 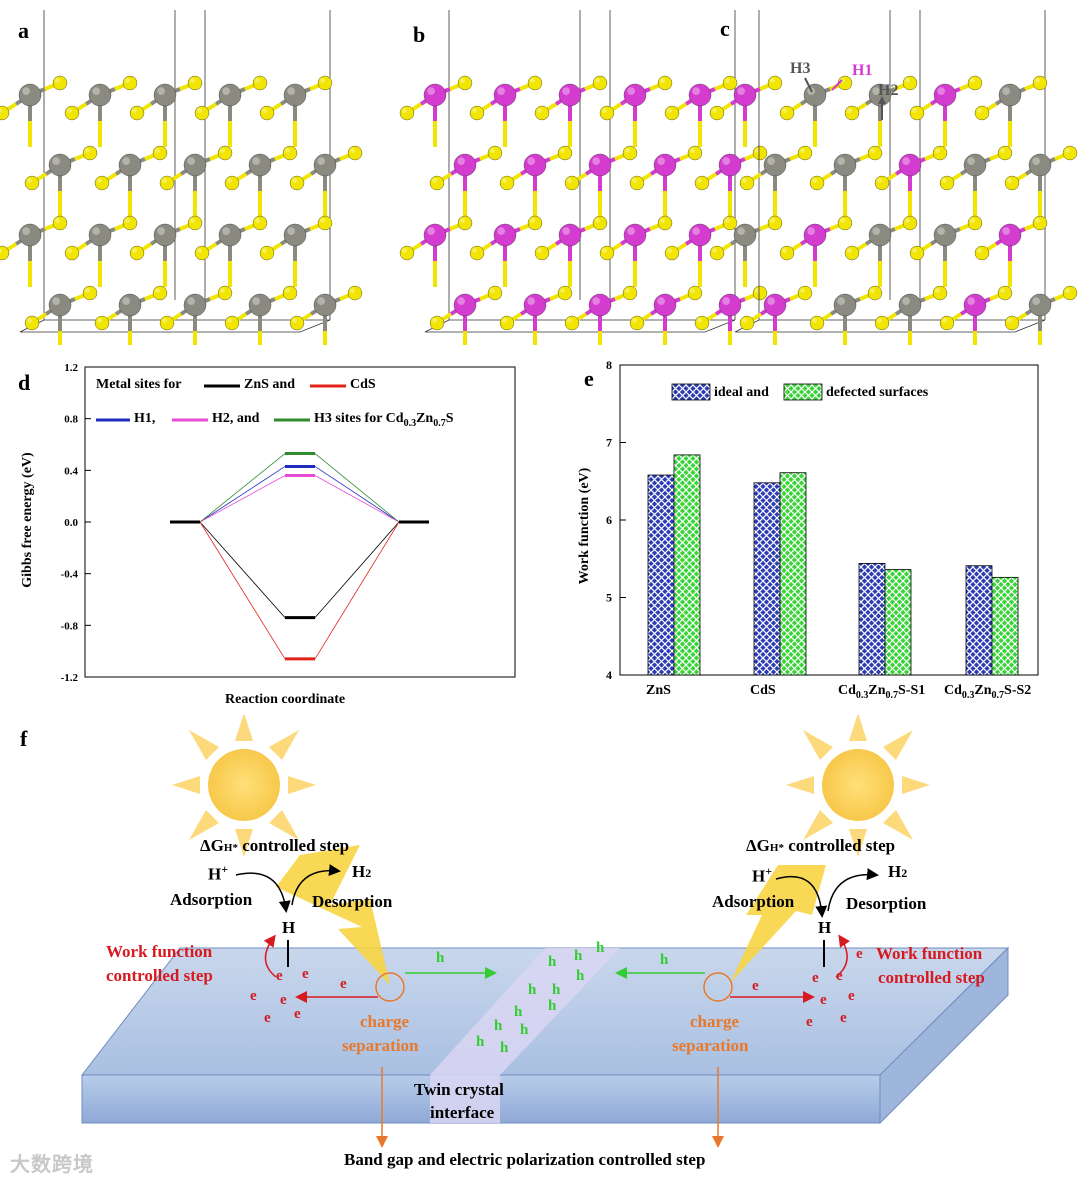 What do you see at coordinates (299, 556) in the screenshot?
I see `chart-d-series` at bounding box center [299, 556].